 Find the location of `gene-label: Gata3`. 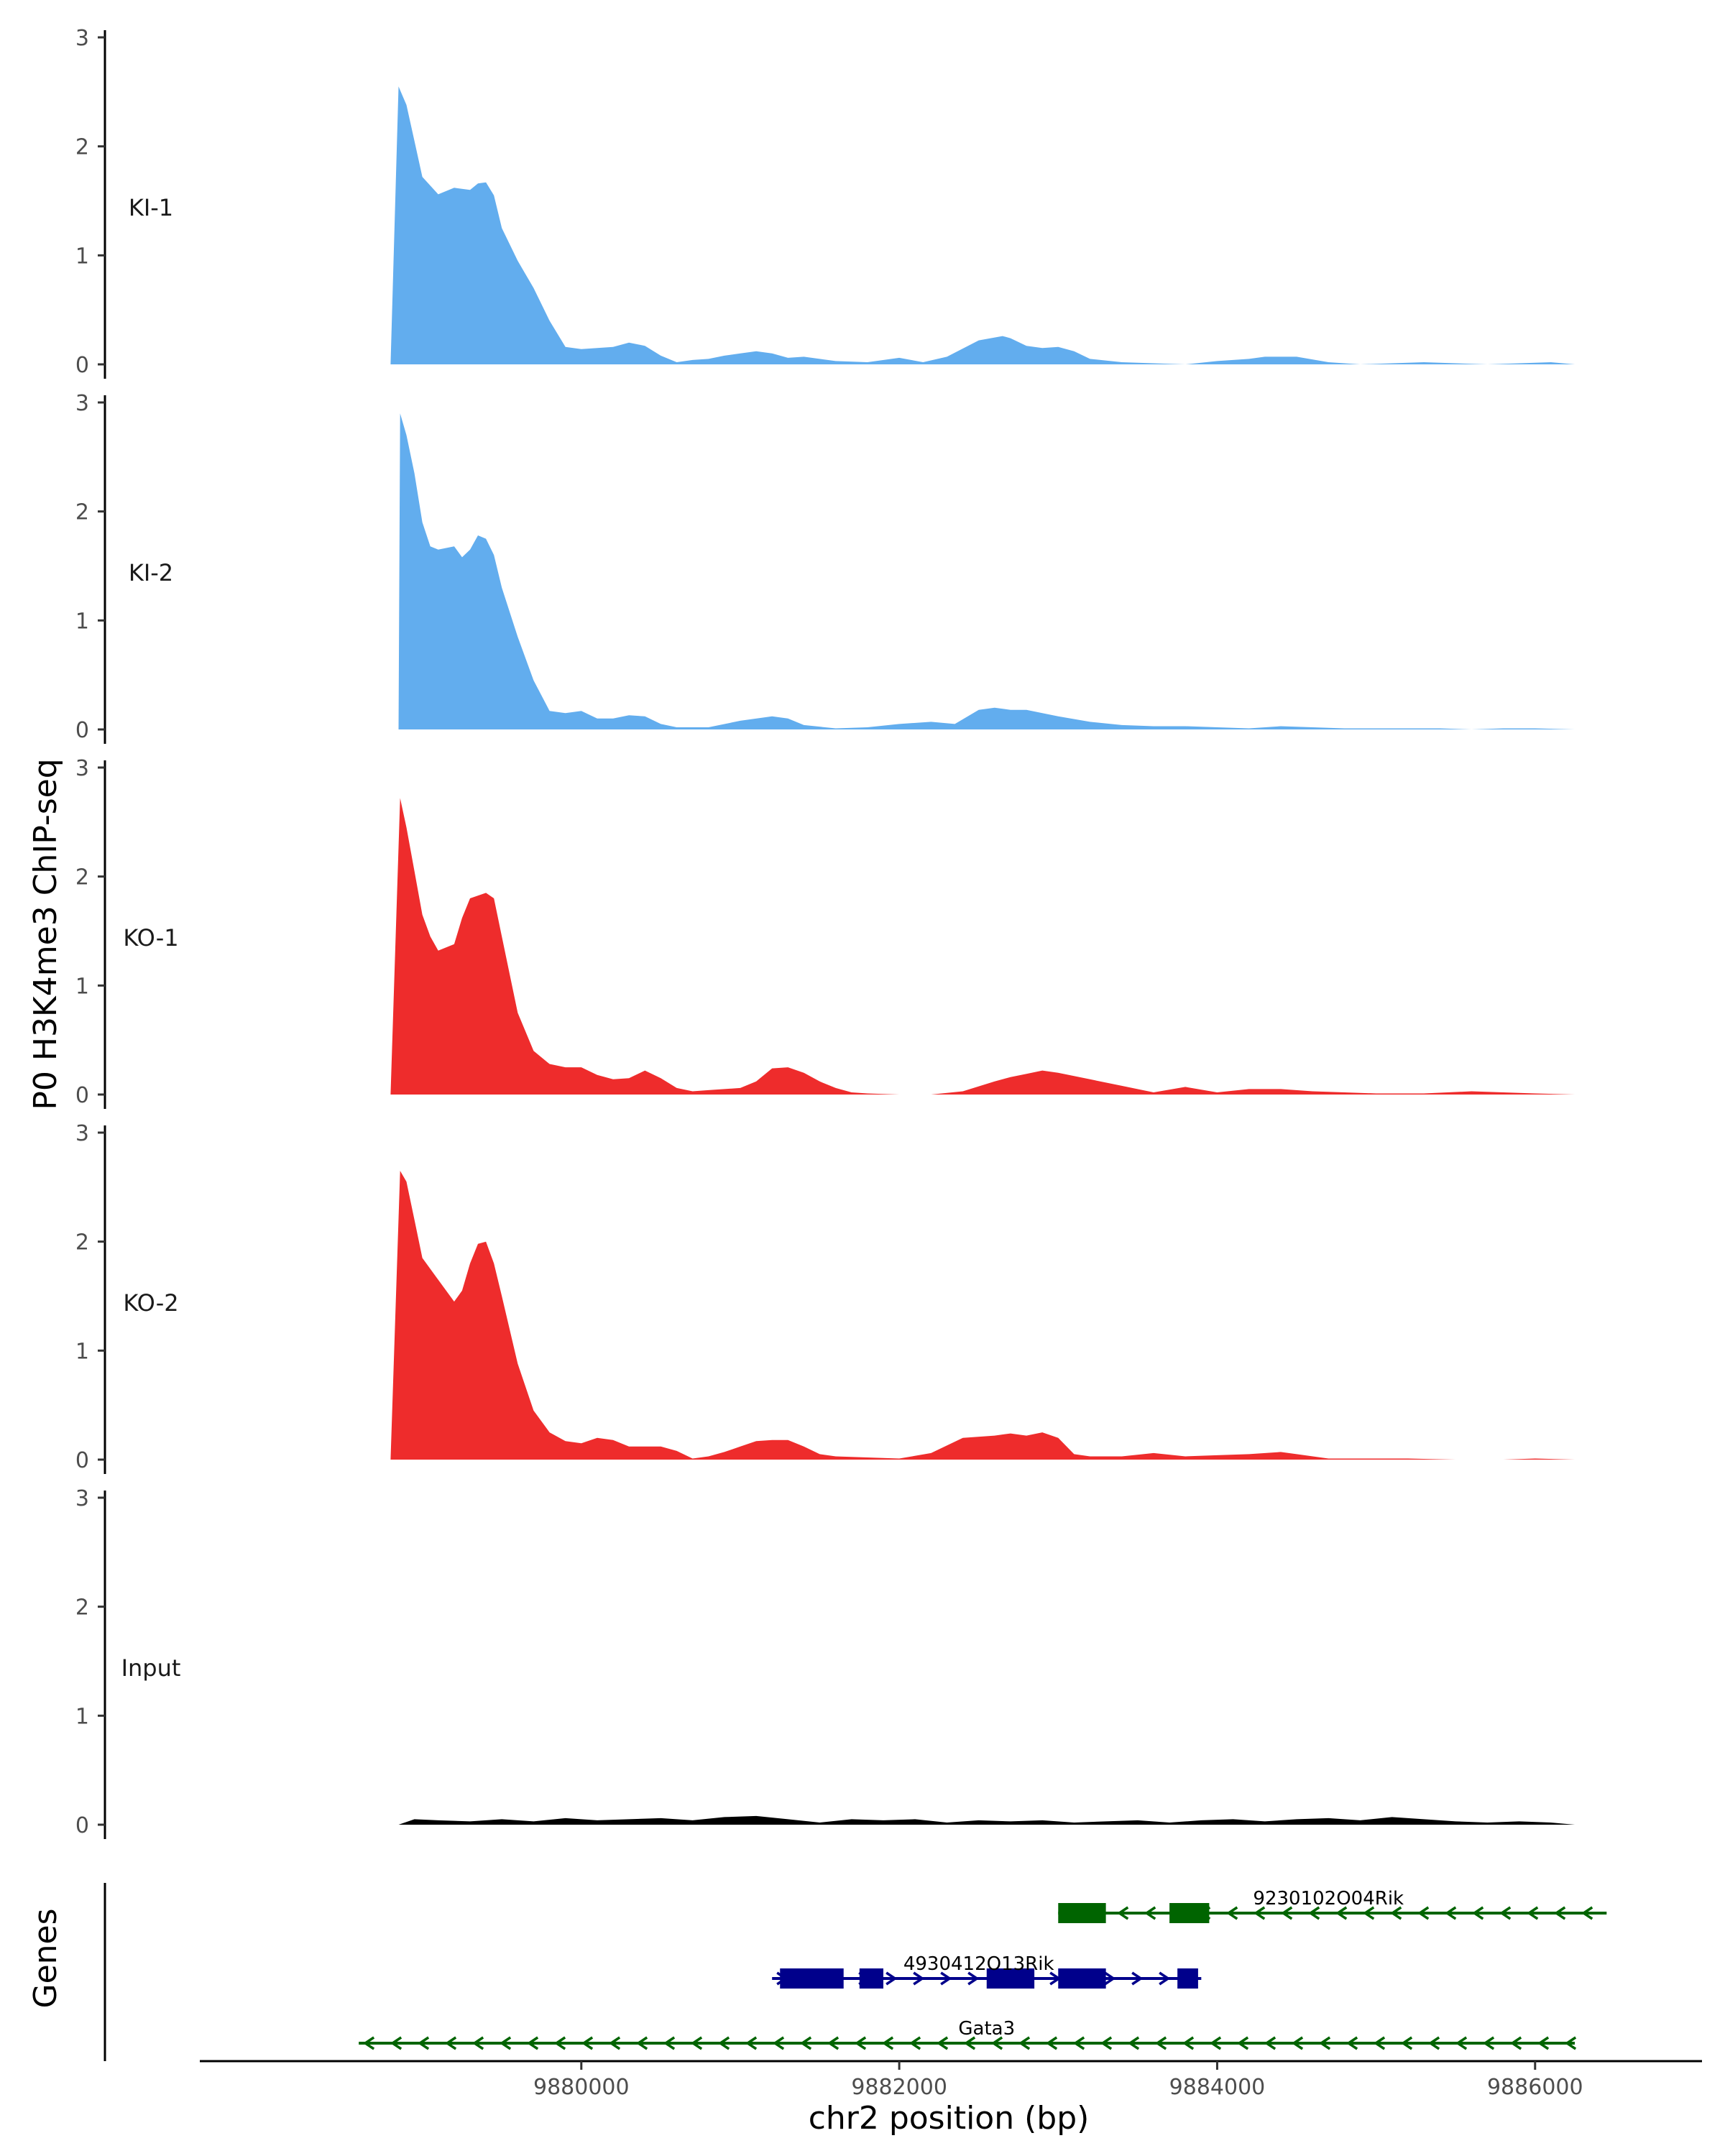

gene-label: Gata3 is located at coordinates (986, 2029).